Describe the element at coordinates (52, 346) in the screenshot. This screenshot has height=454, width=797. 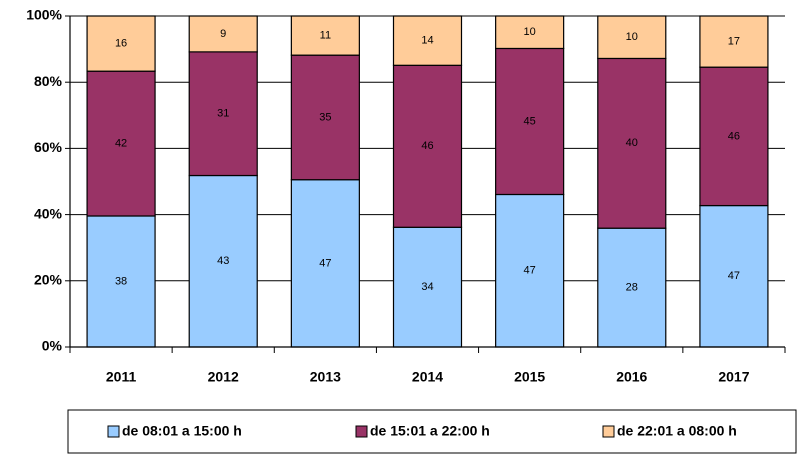
I see `y-tick-label: 0%` at that location.